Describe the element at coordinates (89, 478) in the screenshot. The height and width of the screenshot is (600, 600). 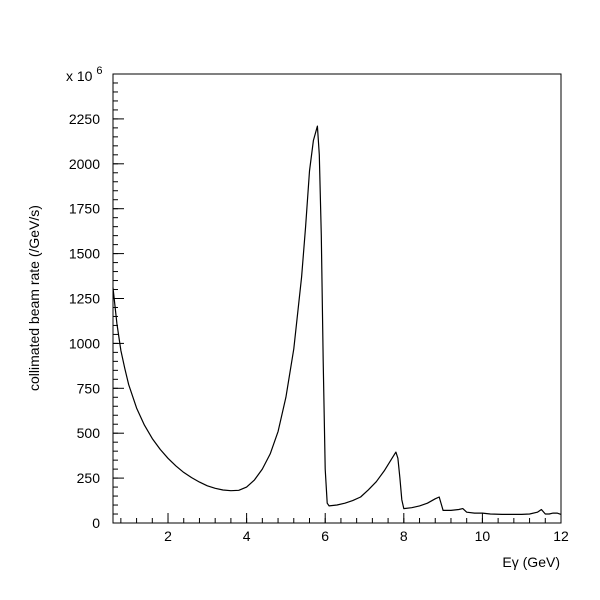
I see `y-tick-label: 250` at that location.